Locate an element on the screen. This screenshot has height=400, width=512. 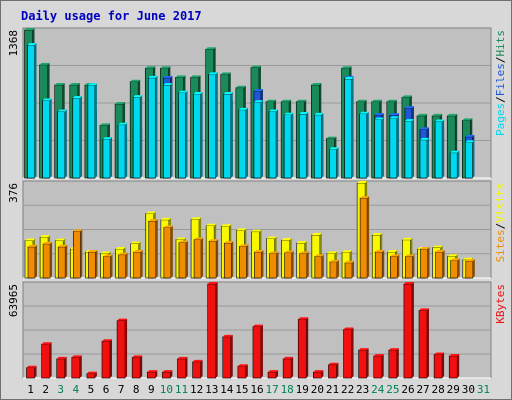
bar-sites-day-23-top is located at coordinates (365, 197).